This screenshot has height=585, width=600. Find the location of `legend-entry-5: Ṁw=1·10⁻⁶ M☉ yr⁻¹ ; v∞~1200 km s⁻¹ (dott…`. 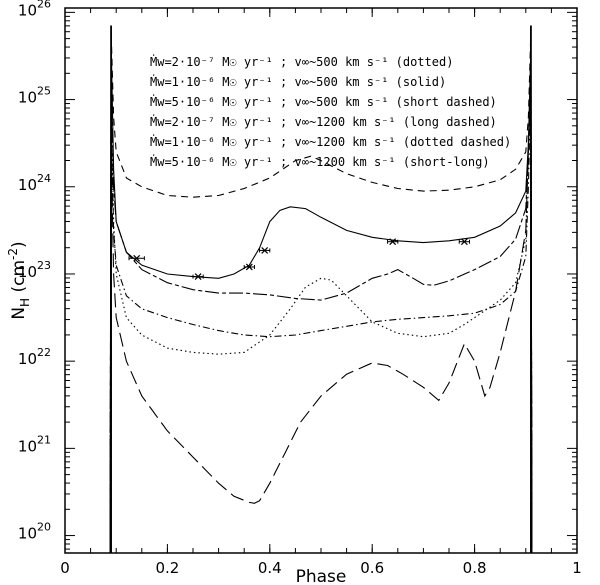

legend-entry-5: Ṁw=1·10⁻⁶ M☉ yr⁻¹ ; v∞~1200 km s⁻¹ (dott… is located at coordinates (330, 141).